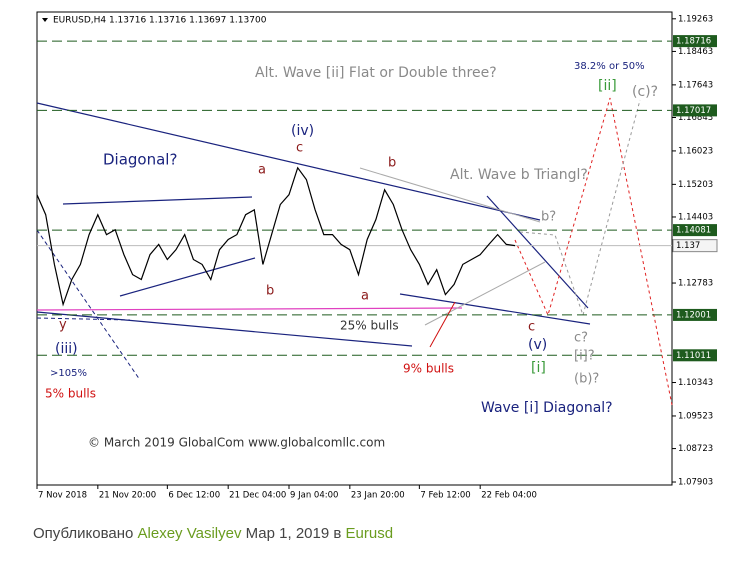 This screenshot has width=754, height=582. I want to click on level-label: 1.12001, so click(693, 315).